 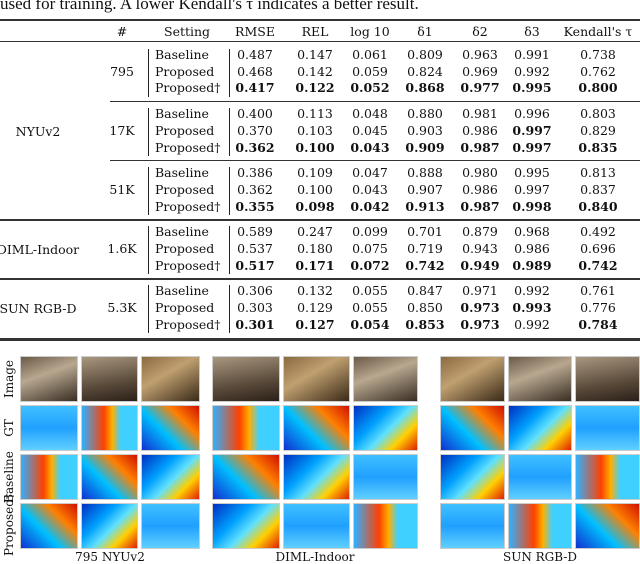 What do you see at coordinates (38, 309) in the screenshot?
I see `dataset-name: SUN RGB-D` at bounding box center [38, 309].